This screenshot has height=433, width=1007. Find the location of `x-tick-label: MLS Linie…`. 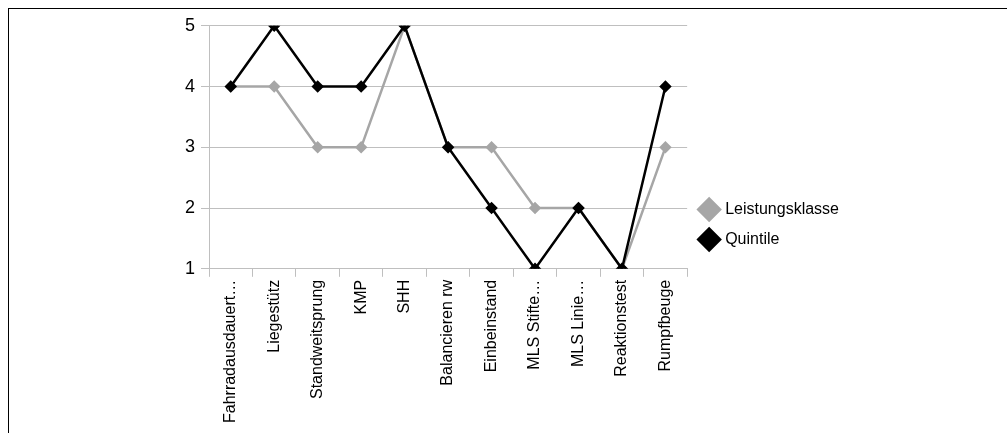

x-tick-label: MLS Linie… is located at coordinates (577, 323).